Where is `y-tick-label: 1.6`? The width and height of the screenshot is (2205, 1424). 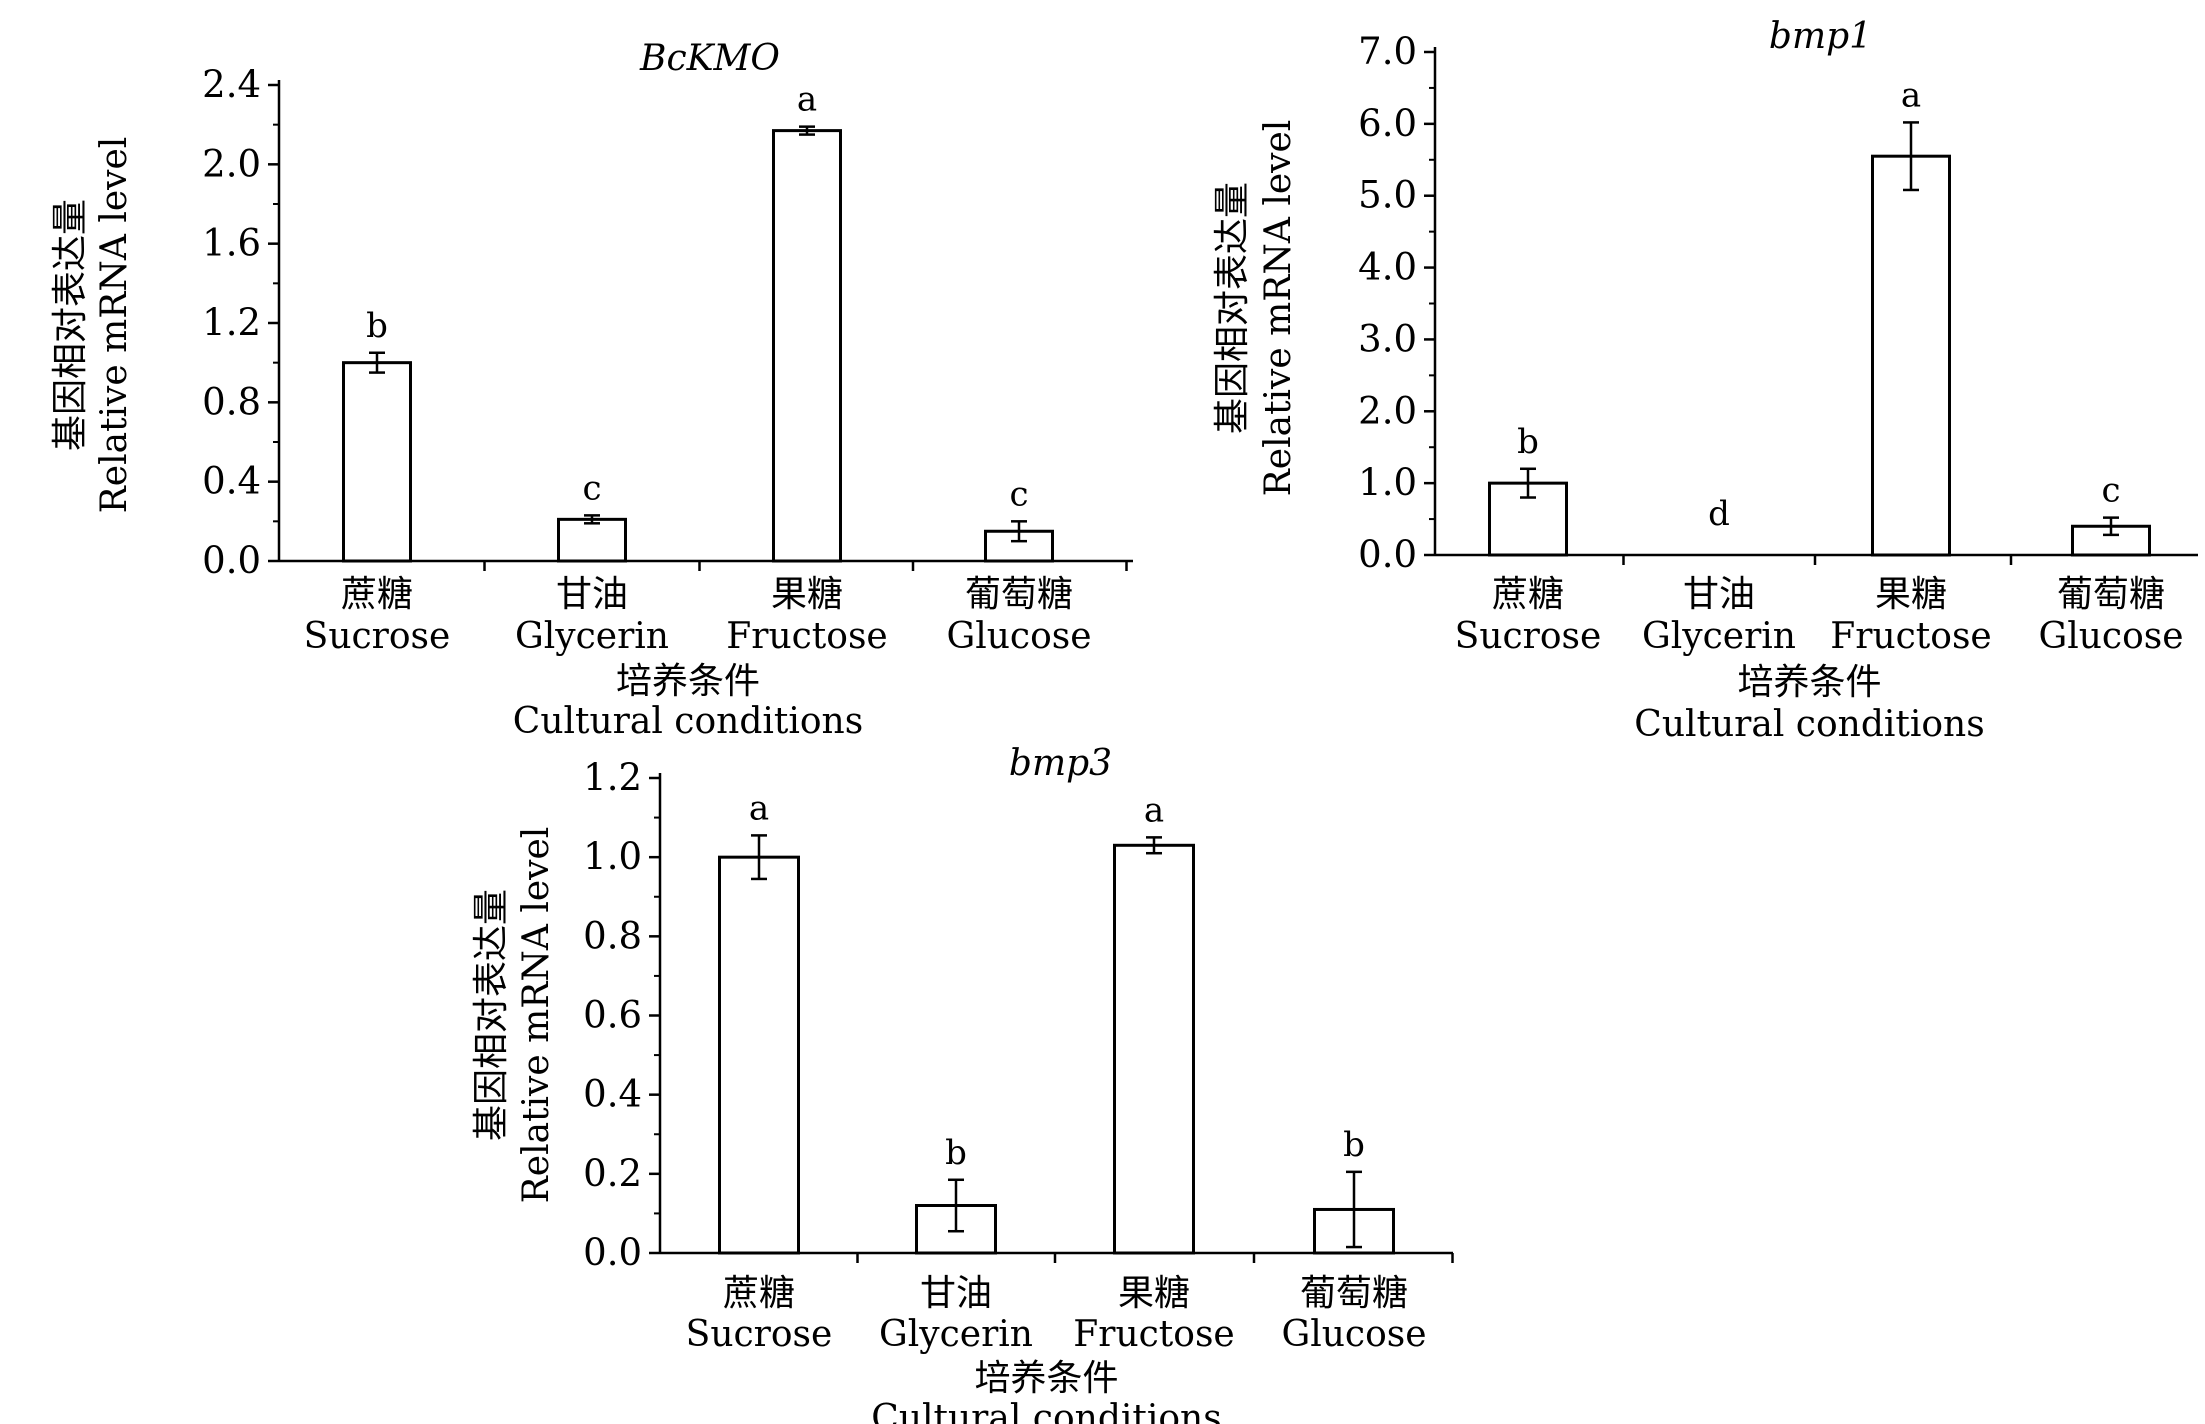 y-tick-label: 1.6 is located at coordinates (231, 243).